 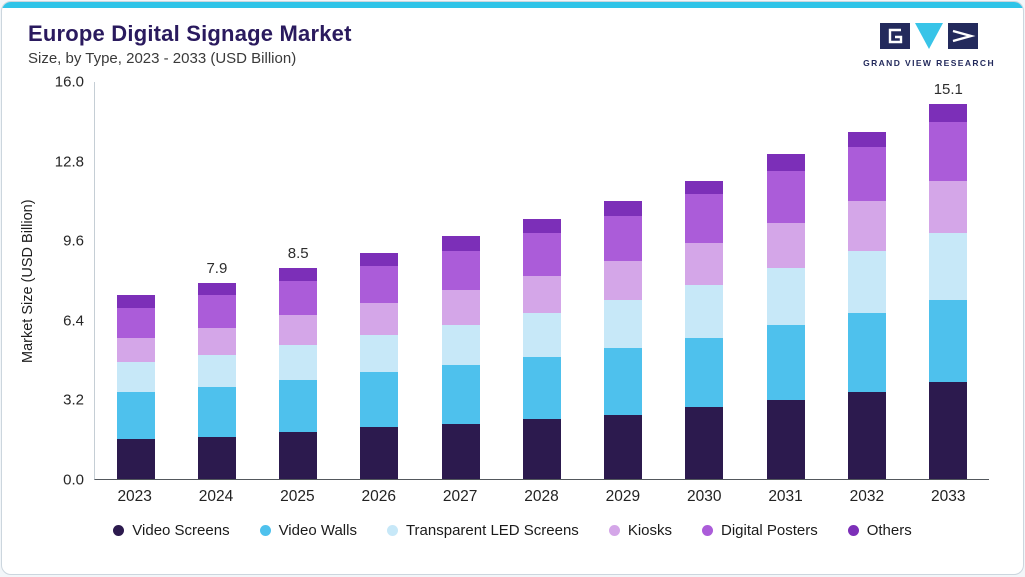 What do you see at coordinates (67, 281) in the screenshot?
I see `y-axis-ticks: 0.0 3.2 6.4 9.6 12.8 16.0` at bounding box center [67, 281].